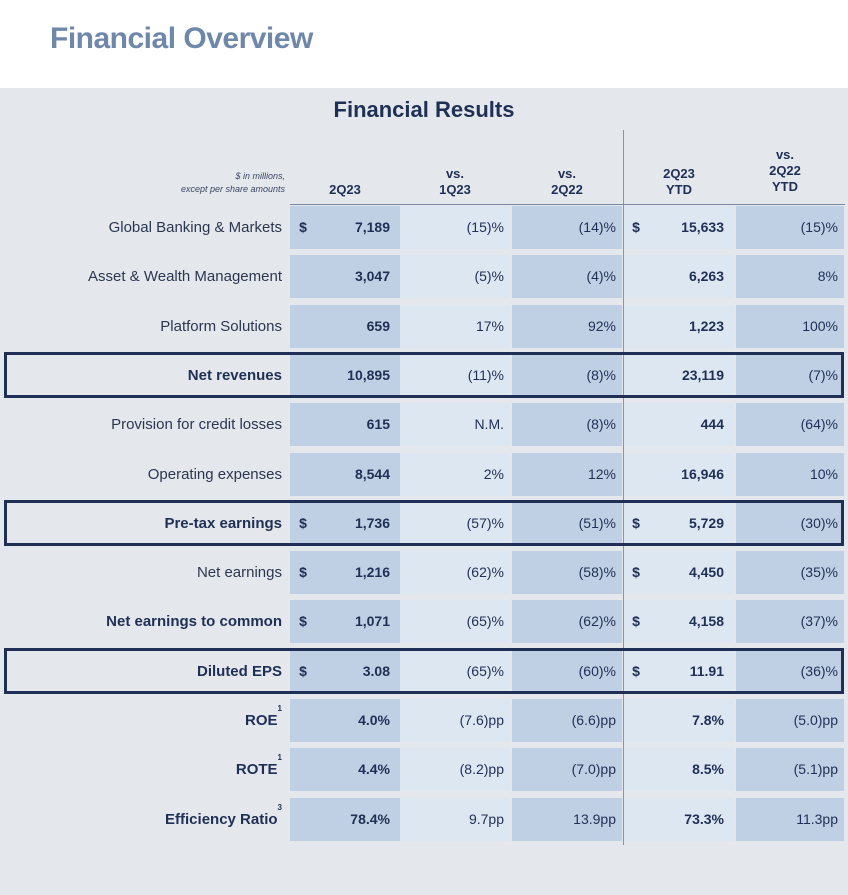  What do you see at coordinates (345, 769) in the screenshot?
I see `value-2q23: 4.4%` at bounding box center [345, 769].